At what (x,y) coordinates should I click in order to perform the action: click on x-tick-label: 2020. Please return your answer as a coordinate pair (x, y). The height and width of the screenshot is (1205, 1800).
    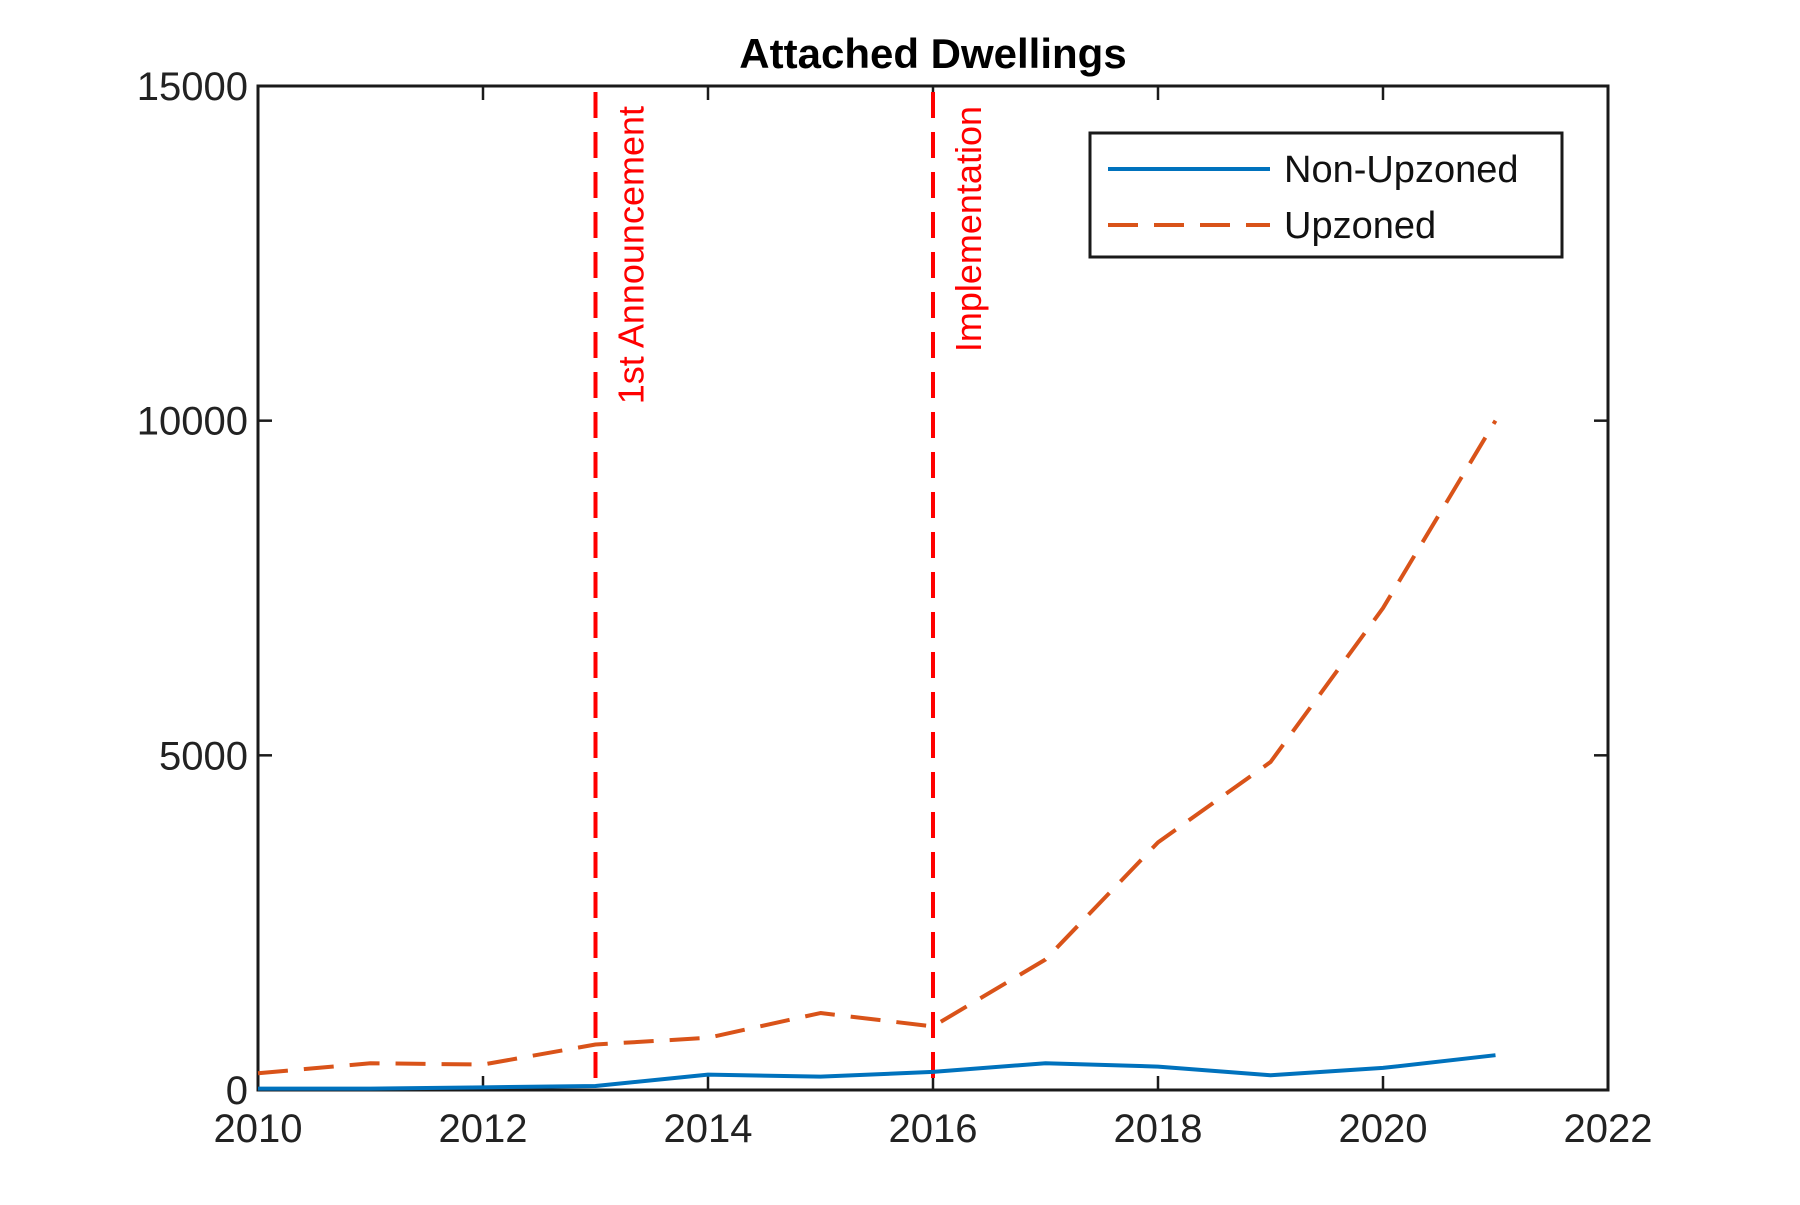
    Looking at the image, I should click on (1383, 1129).